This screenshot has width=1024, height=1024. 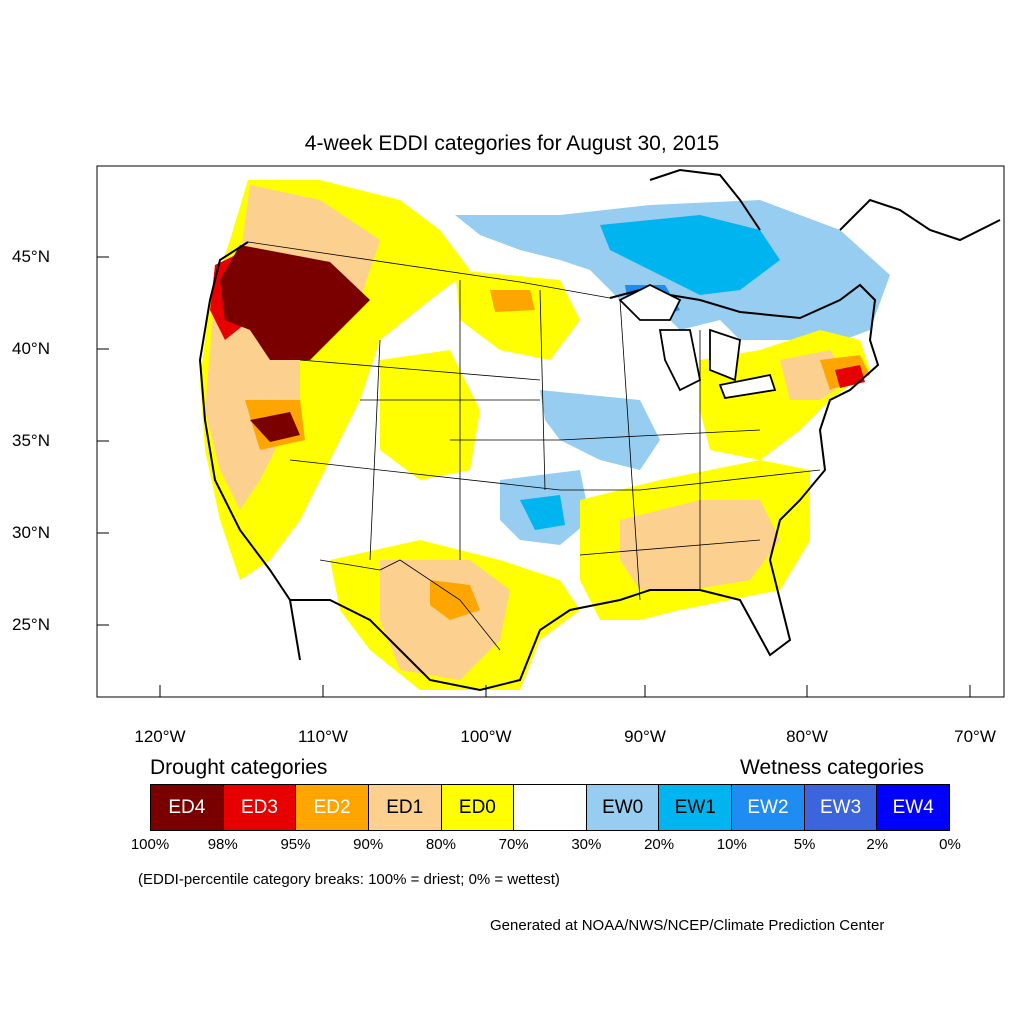 What do you see at coordinates (150, 844) in the screenshot?
I see `break-label: 100%` at bounding box center [150, 844].